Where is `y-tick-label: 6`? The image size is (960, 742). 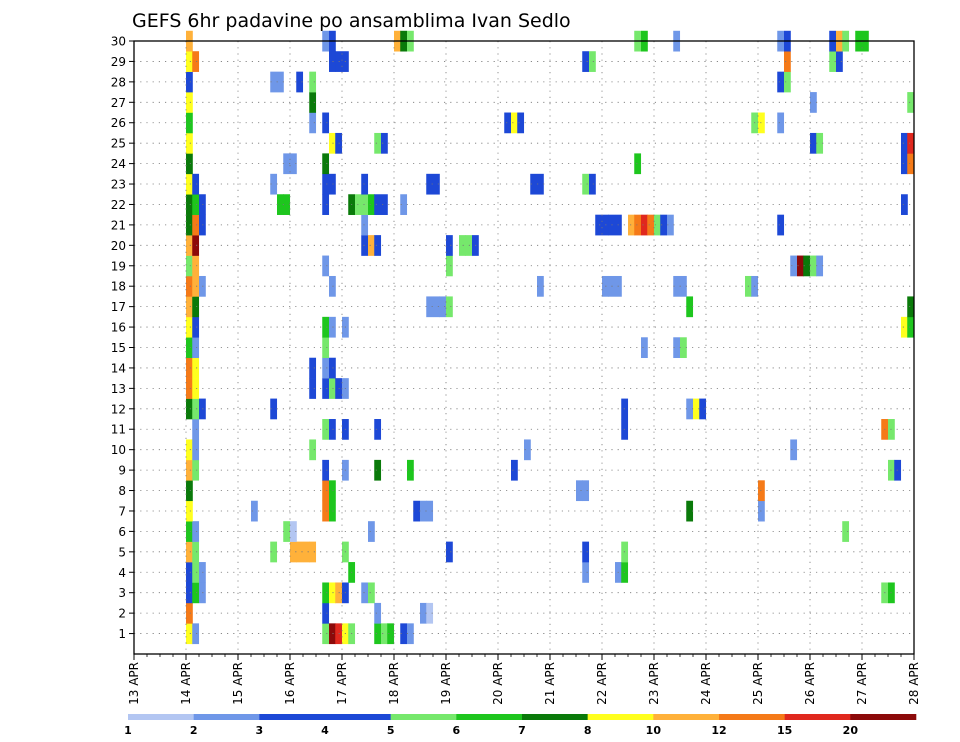 y-tick-label: 6 is located at coordinates (122, 532).